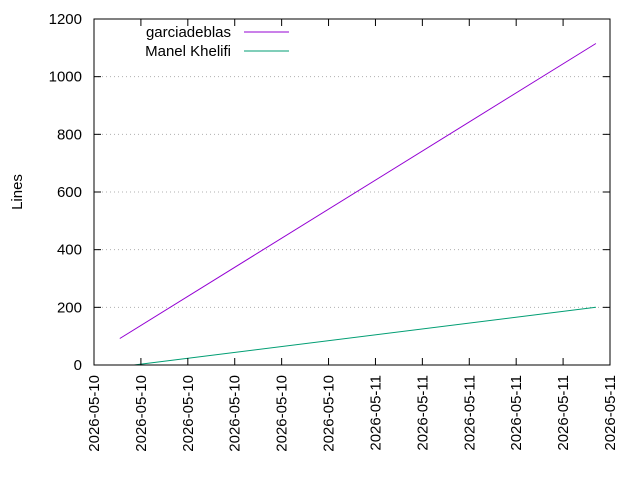  What do you see at coordinates (65, 19) in the screenshot?
I see `y-tick-label: 1200` at bounding box center [65, 19].